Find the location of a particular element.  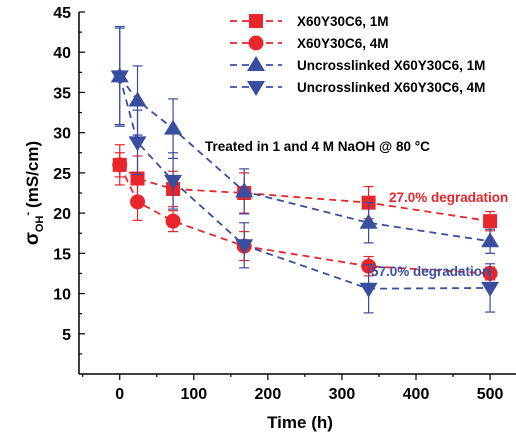

y-tick-label: 10 is located at coordinates (62, 295).